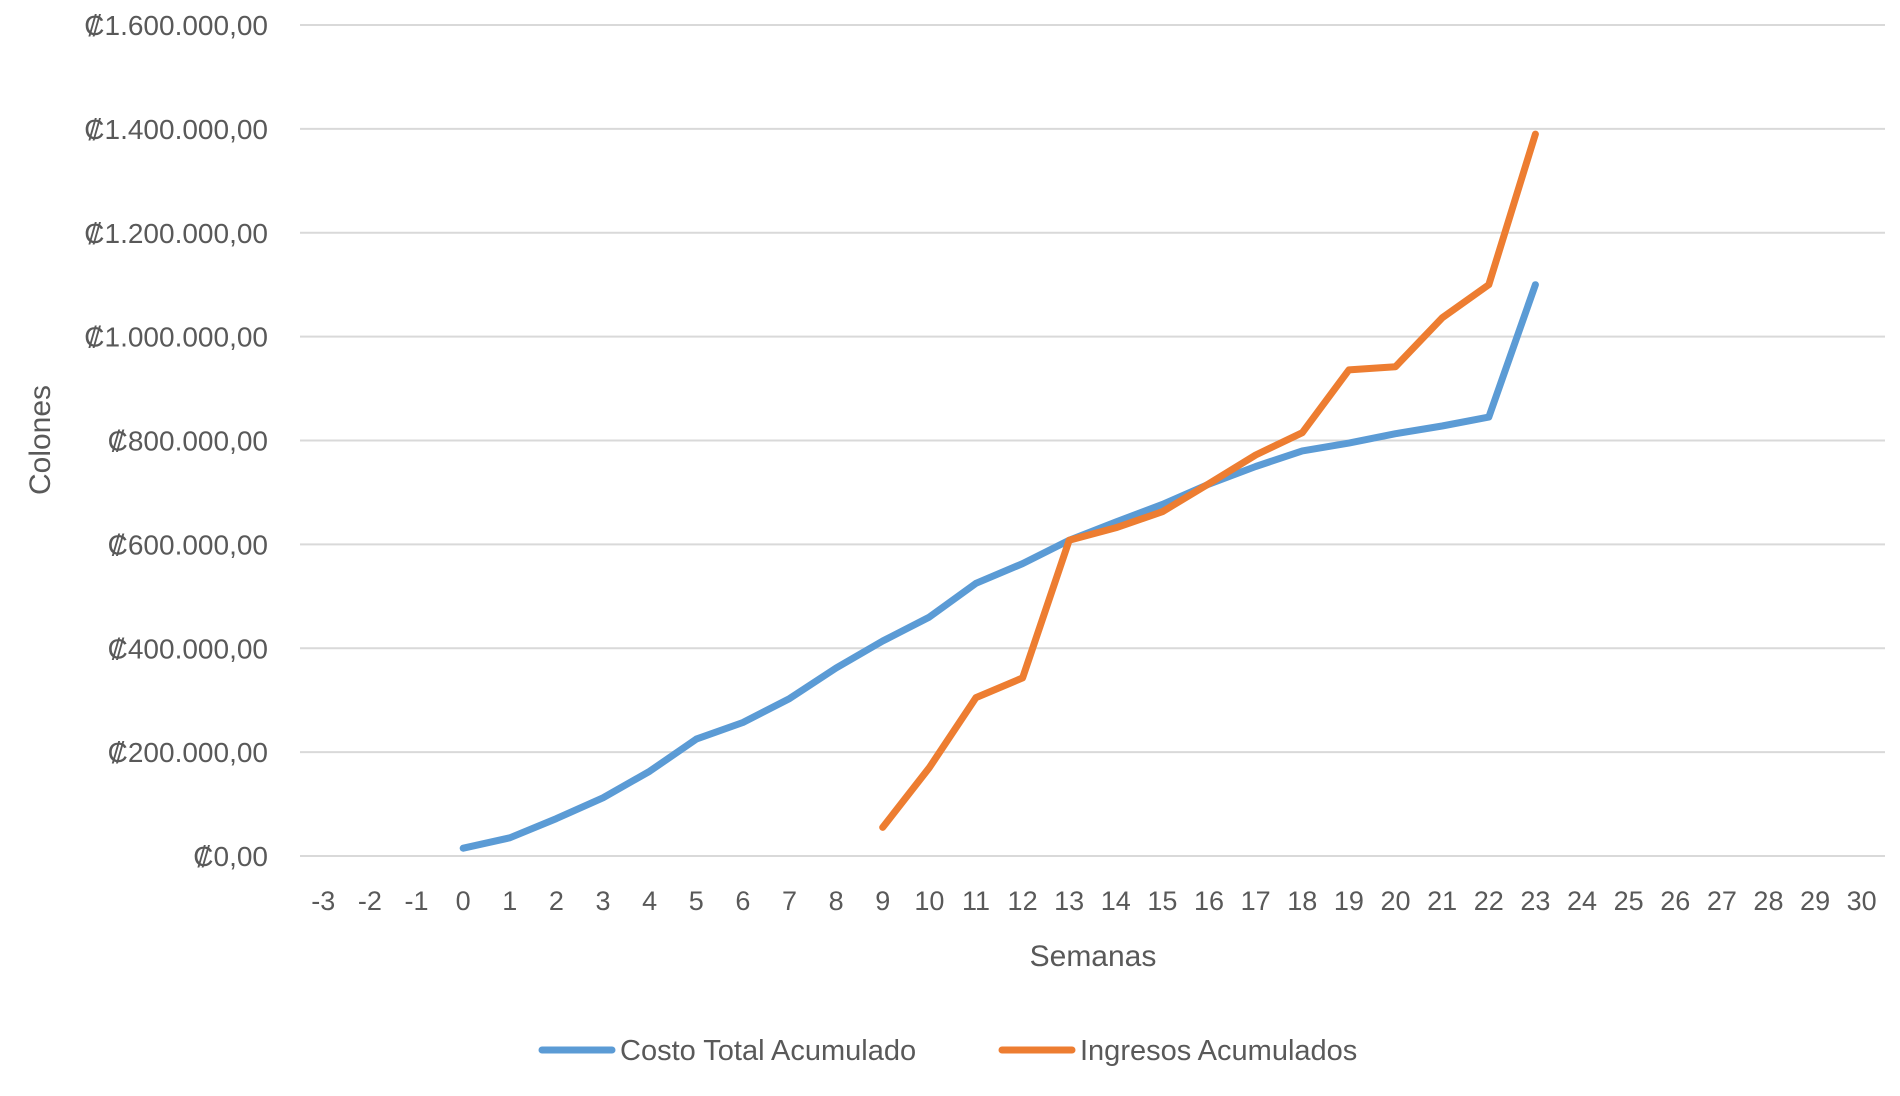 Image resolution: width=1900 pixels, height=1096 pixels. Describe the element at coordinates (176, 337) in the screenshot. I see `y-tick-label: ₡1.000.000,00` at that location.